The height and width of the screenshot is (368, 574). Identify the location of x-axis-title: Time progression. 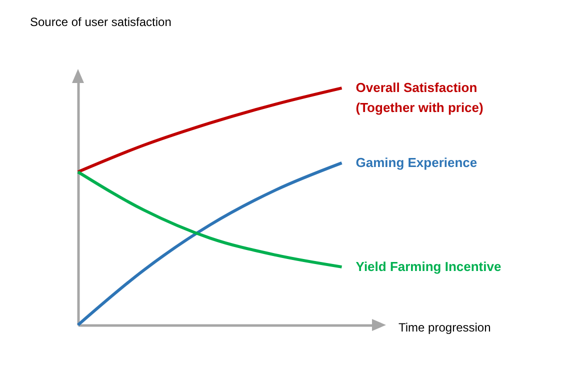
(444, 327).